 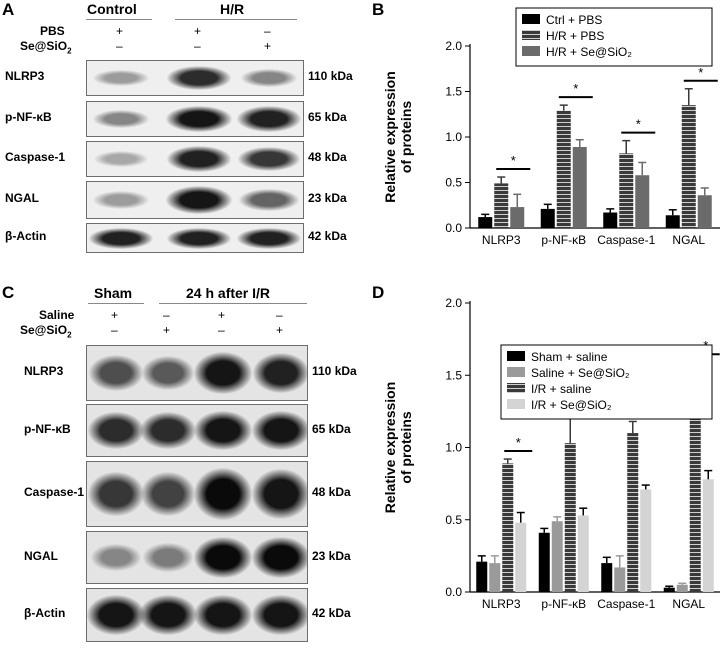 What do you see at coordinates (453, 228) in the screenshot?
I see `y-tick-label: 0.0` at bounding box center [453, 228].